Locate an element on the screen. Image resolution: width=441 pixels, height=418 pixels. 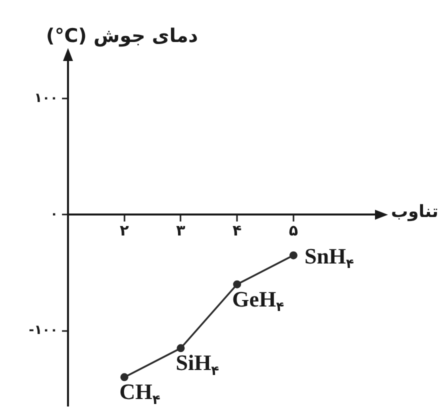
x-axis-title: تناوب is located at coordinates (414, 212).